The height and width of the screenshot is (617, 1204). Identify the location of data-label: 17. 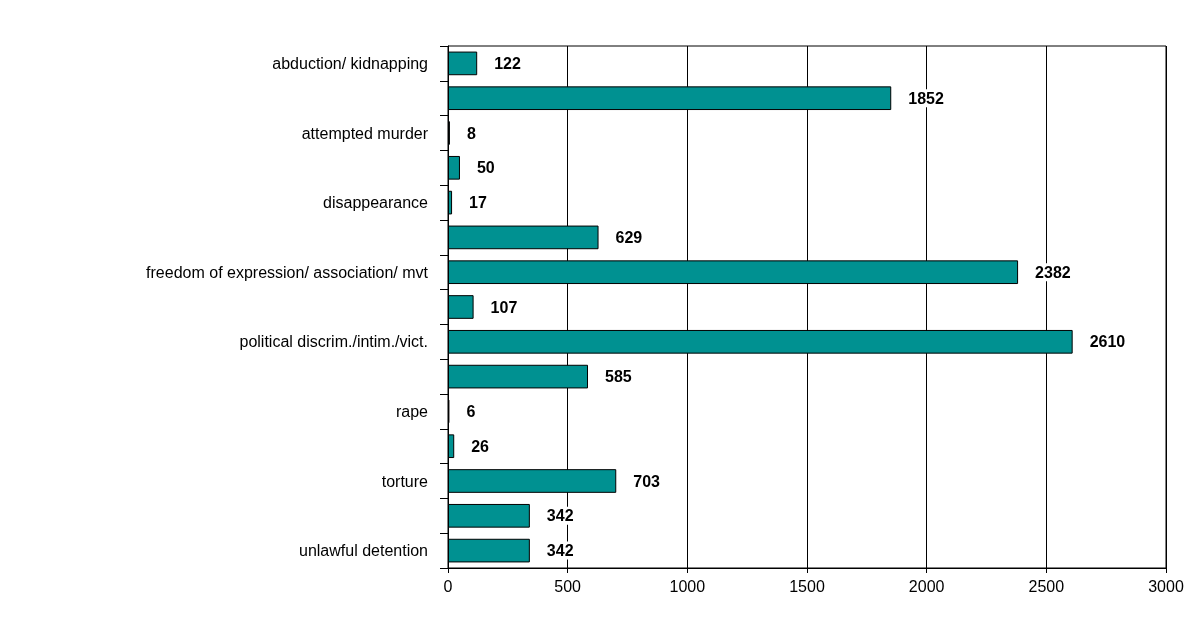
(478, 203).